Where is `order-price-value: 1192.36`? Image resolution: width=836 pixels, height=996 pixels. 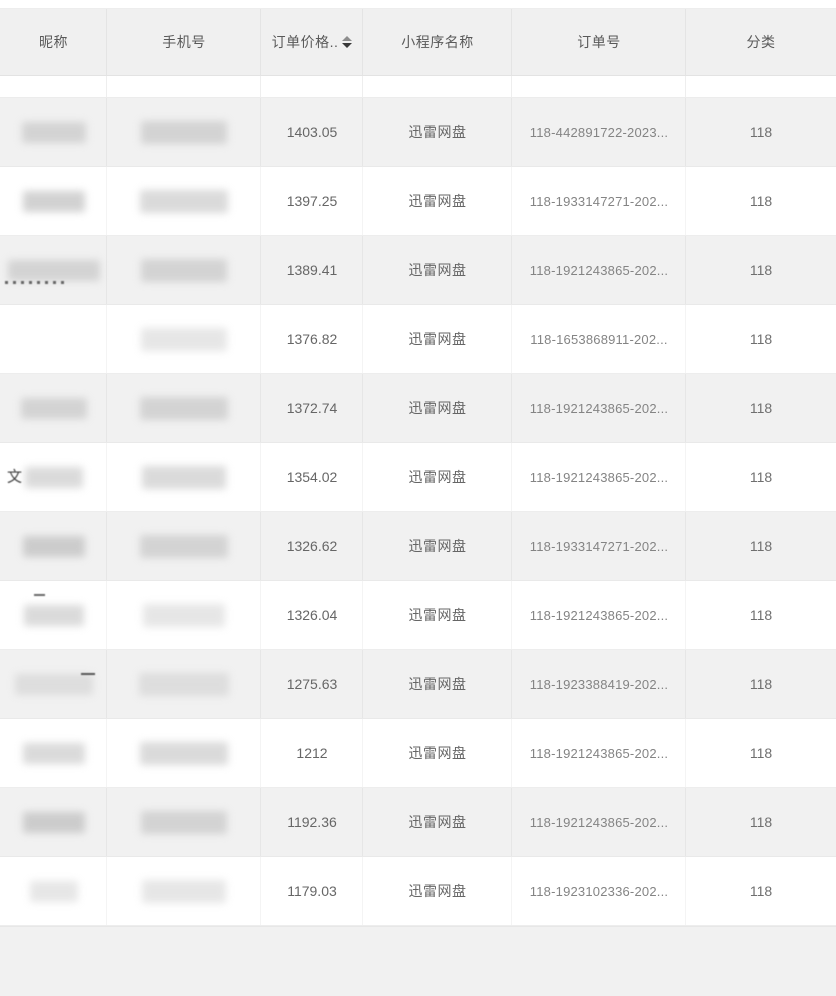 order-price-value: 1192.36 is located at coordinates (312, 822).